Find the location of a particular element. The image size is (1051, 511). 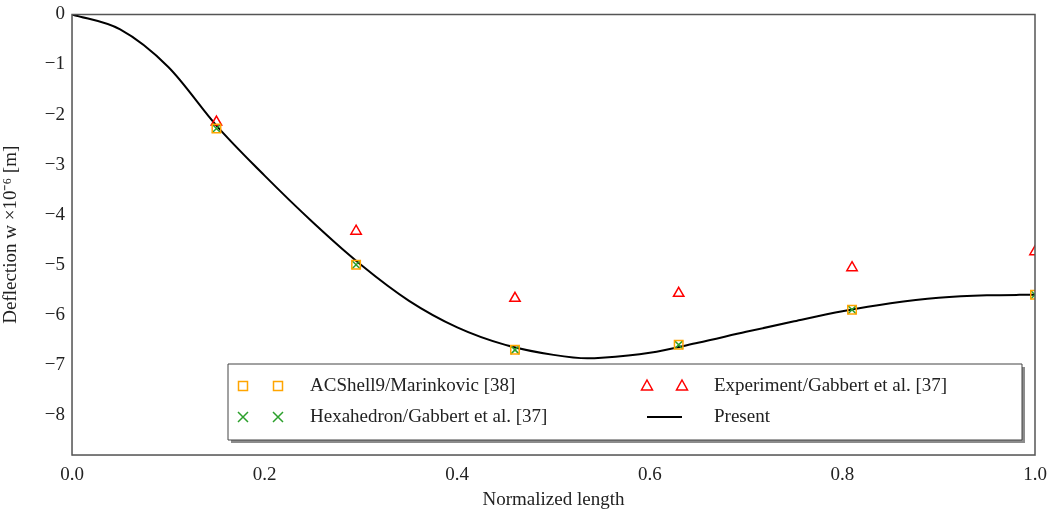

x-tick-label: 0.8 is located at coordinates (842, 474).